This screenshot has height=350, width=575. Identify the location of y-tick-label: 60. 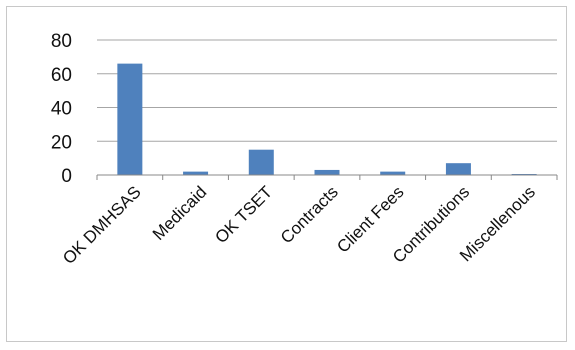
(61, 75).